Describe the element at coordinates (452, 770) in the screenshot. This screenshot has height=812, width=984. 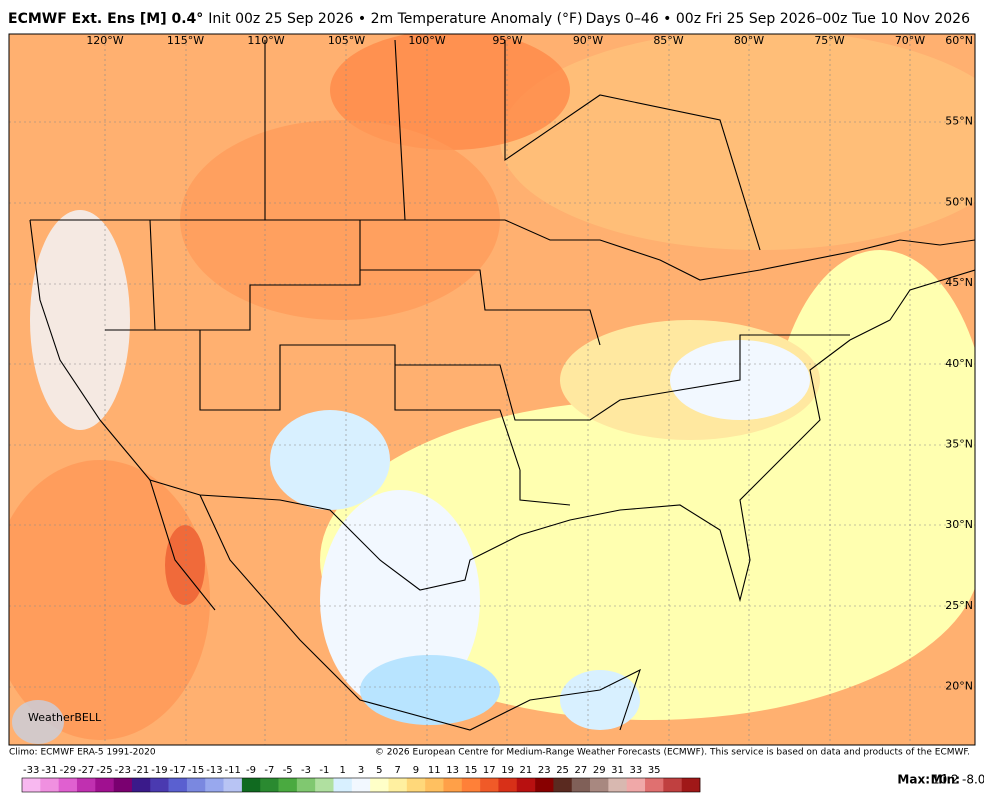
I see `colorbar-label: 13` at that location.